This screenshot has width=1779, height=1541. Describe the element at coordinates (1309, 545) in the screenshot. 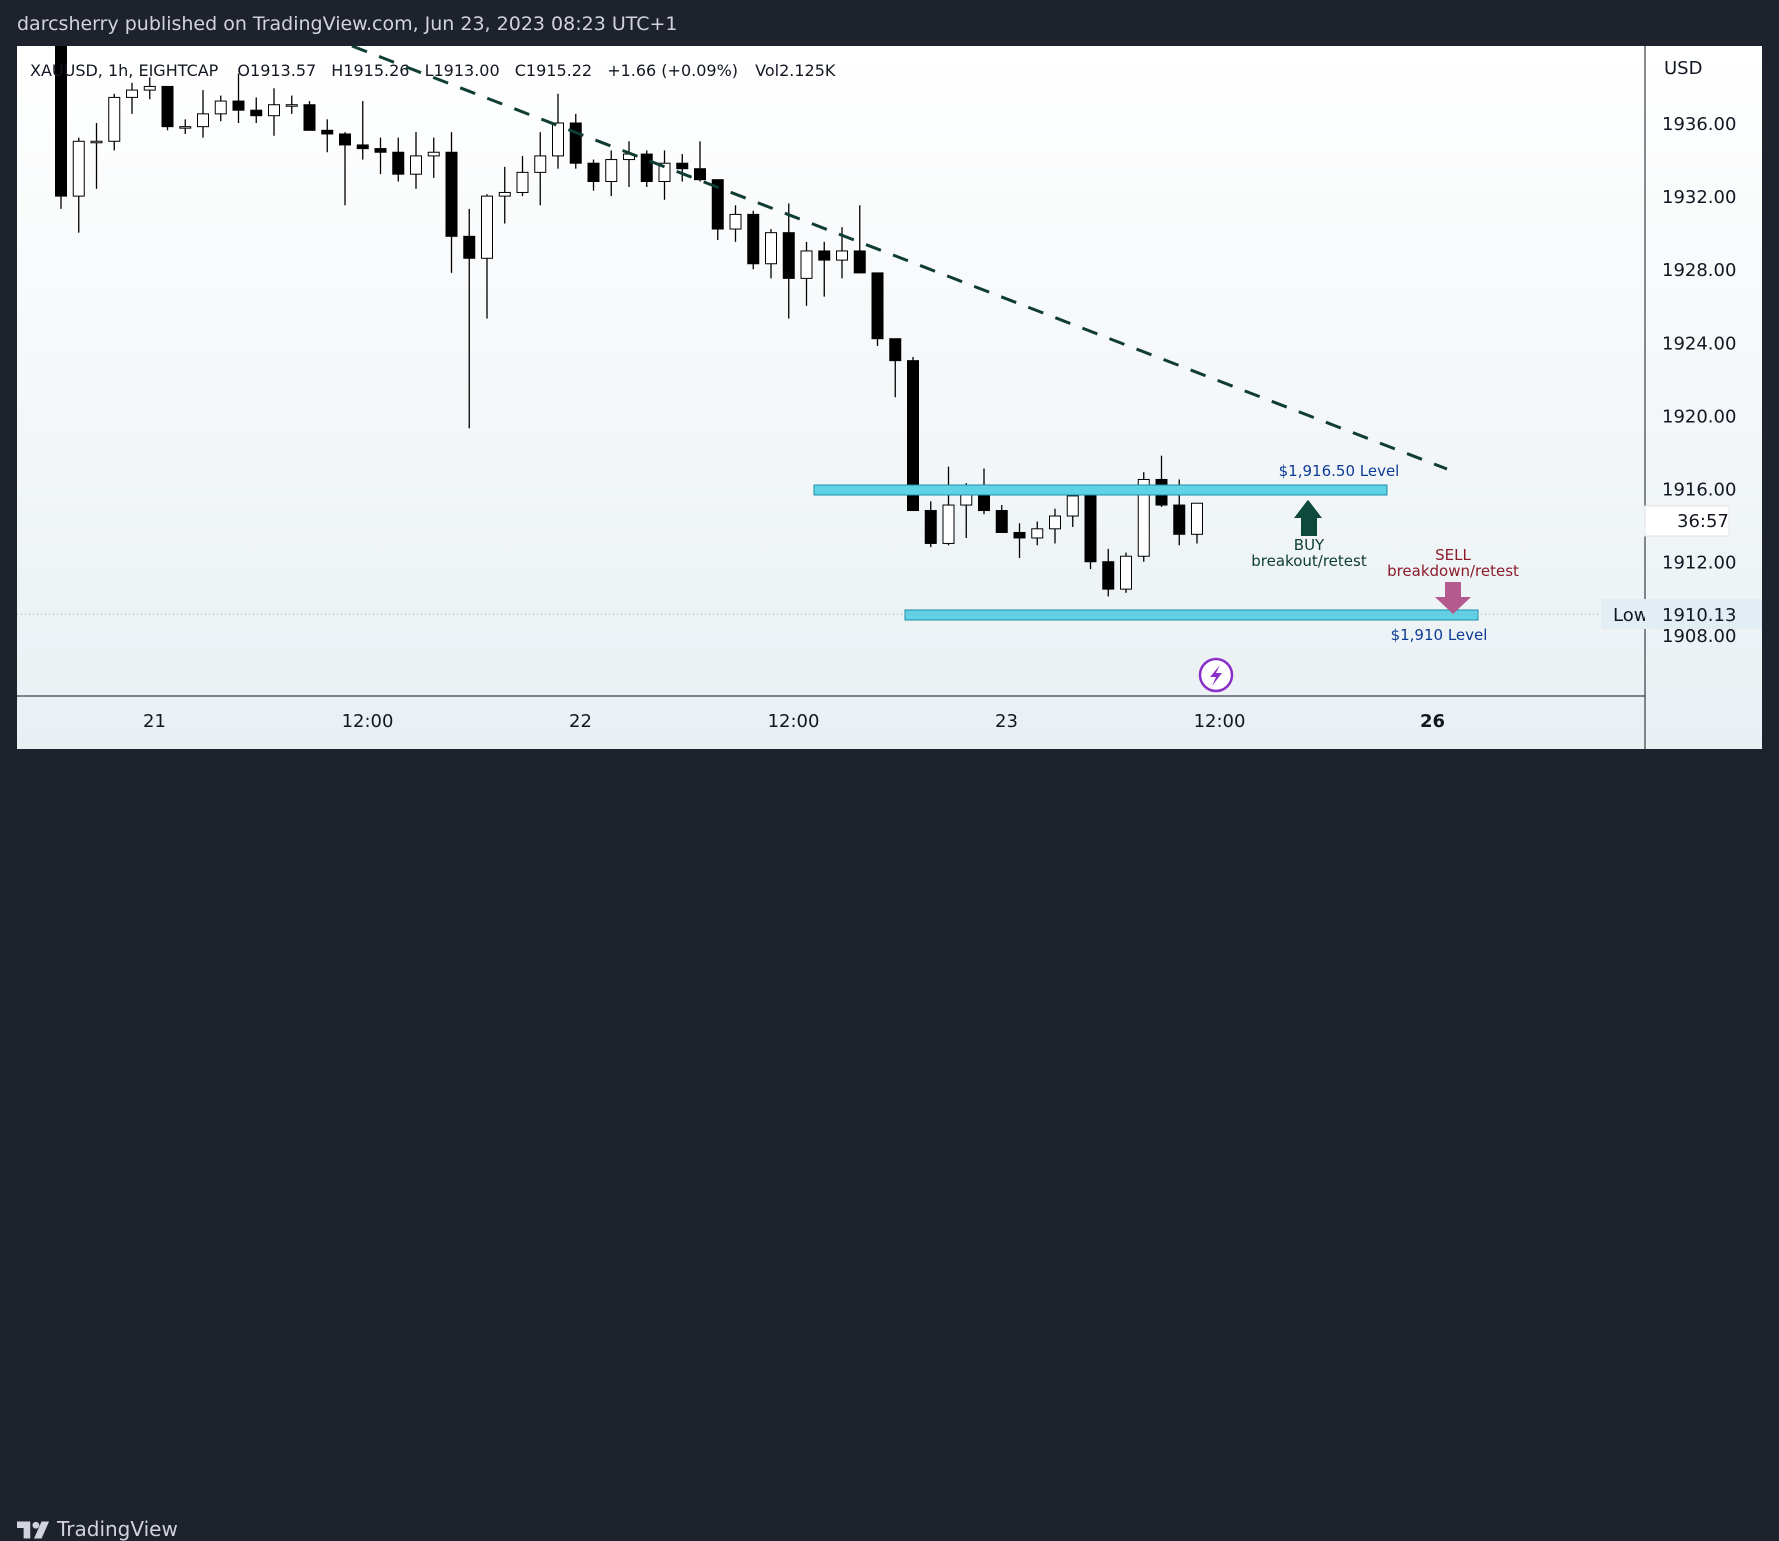

I see `buy-title: BUY` at that location.